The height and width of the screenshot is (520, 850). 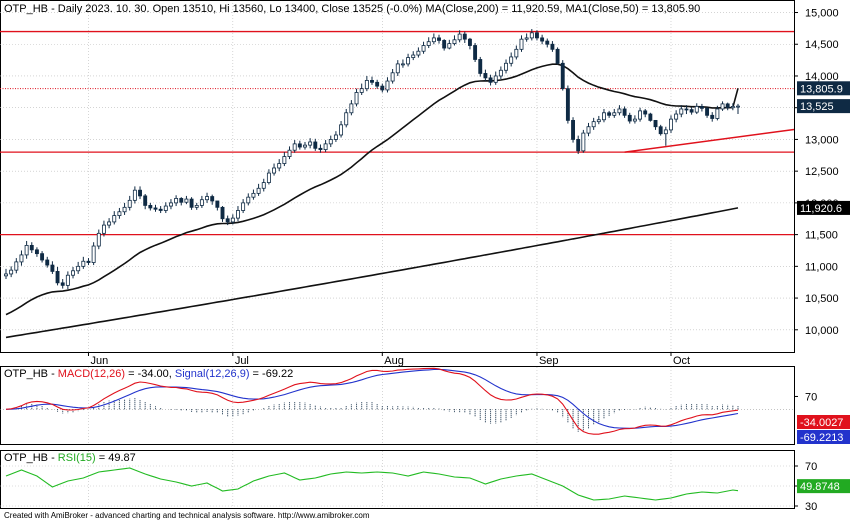 I want to click on price-tick-label: 10,000, so click(x=822, y=331).